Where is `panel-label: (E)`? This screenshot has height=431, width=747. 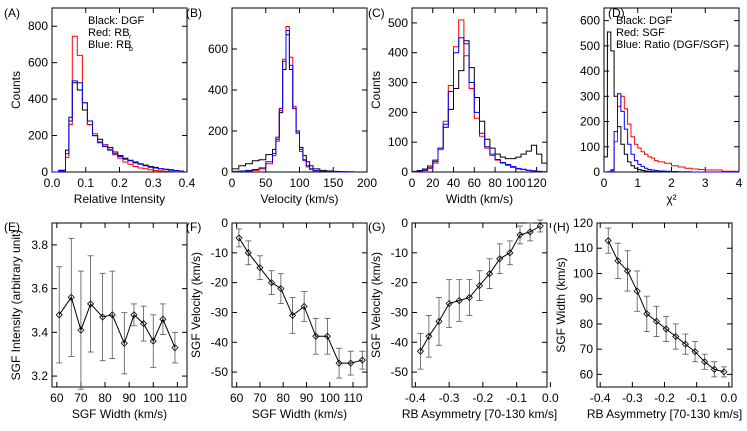 panel-label: (E) is located at coordinates (12, 227).